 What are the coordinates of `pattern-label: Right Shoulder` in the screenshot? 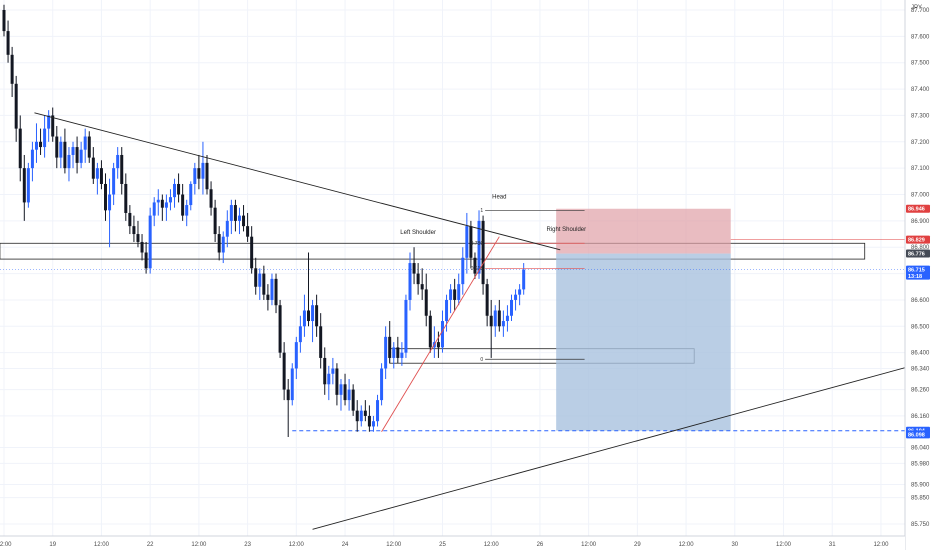 It's located at (566, 230).